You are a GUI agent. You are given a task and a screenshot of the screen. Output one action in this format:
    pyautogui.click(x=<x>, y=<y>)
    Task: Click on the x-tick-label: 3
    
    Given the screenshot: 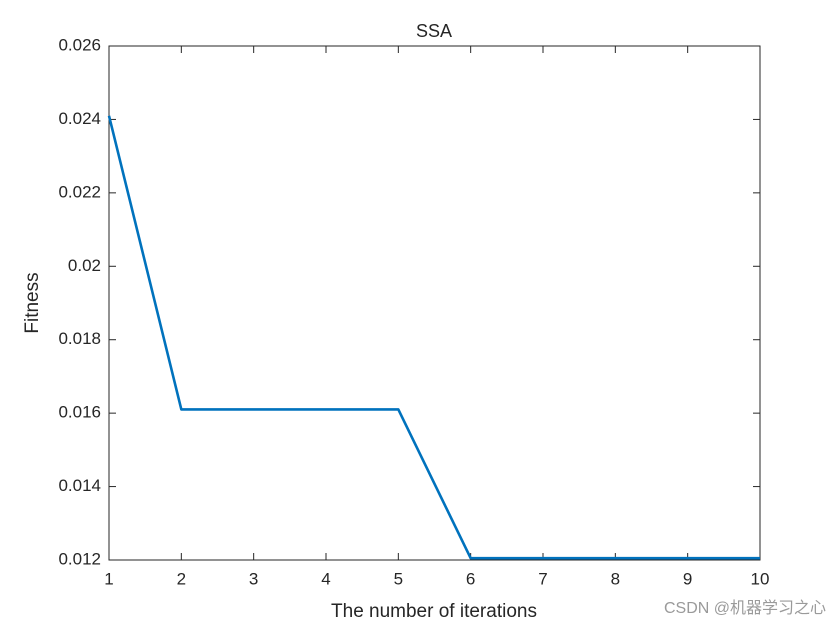 What is the action you would take?
    pyautogui.click(x=253, y=578)
    